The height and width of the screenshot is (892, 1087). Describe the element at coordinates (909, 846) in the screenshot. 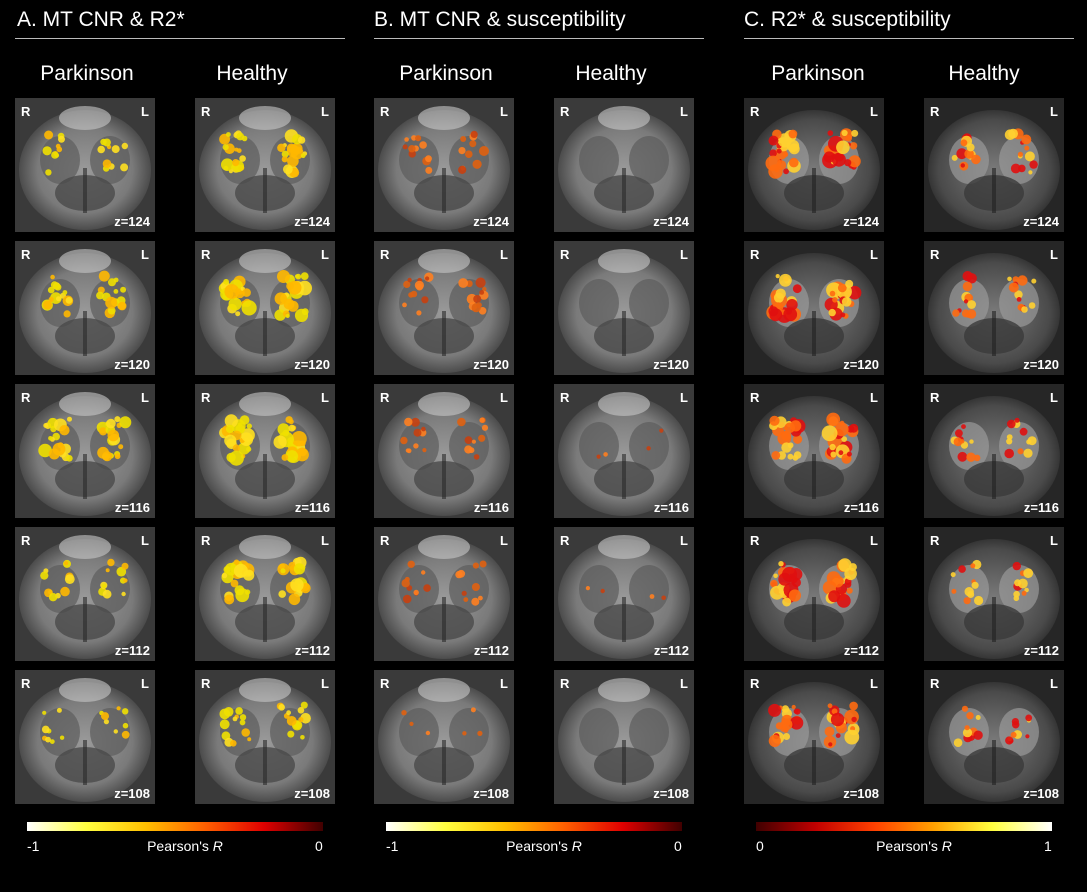

I see `colorbar-title-text: Pearson's` at that location.